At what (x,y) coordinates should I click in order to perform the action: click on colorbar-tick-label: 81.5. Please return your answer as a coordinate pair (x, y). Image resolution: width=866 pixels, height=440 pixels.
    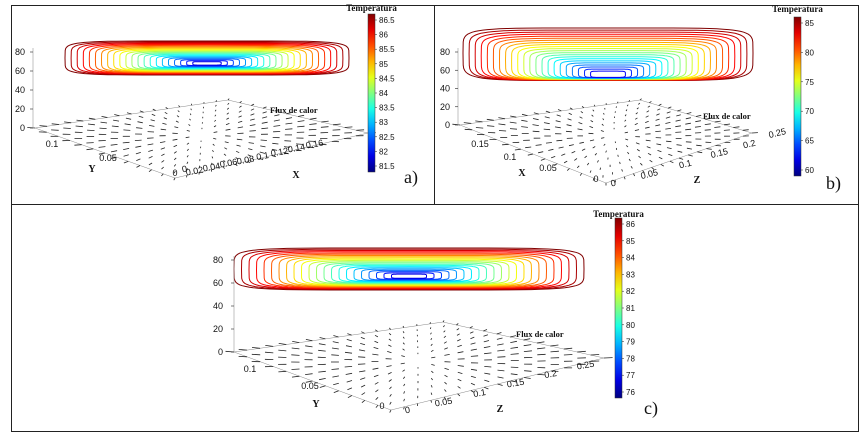
    Looking at the image, I should click on (387, 166).